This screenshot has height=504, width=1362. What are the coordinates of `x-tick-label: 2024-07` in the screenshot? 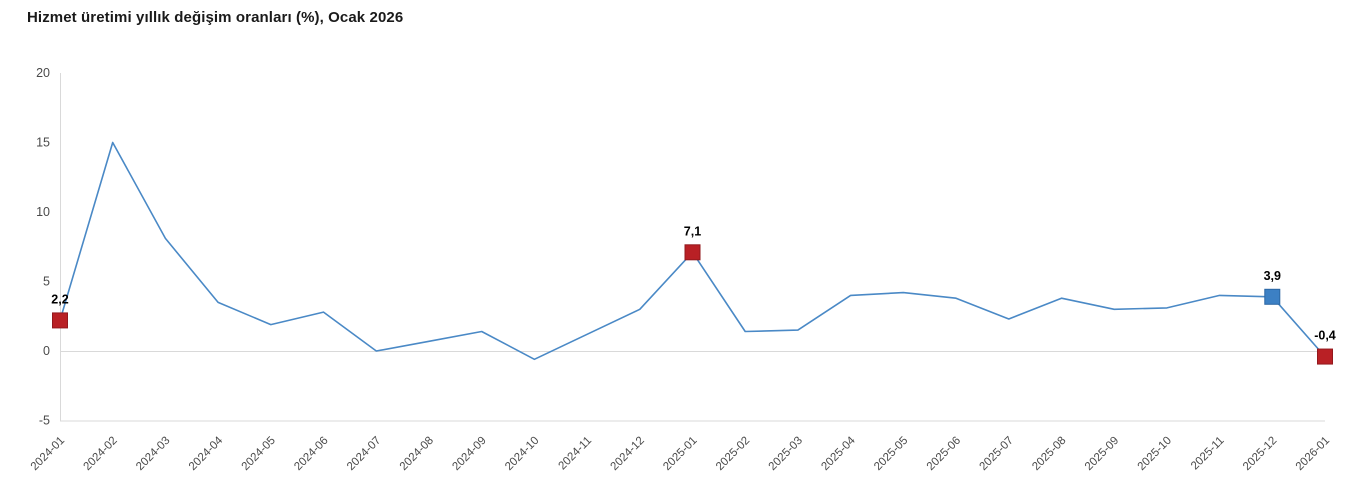 It's located at (364, 454).